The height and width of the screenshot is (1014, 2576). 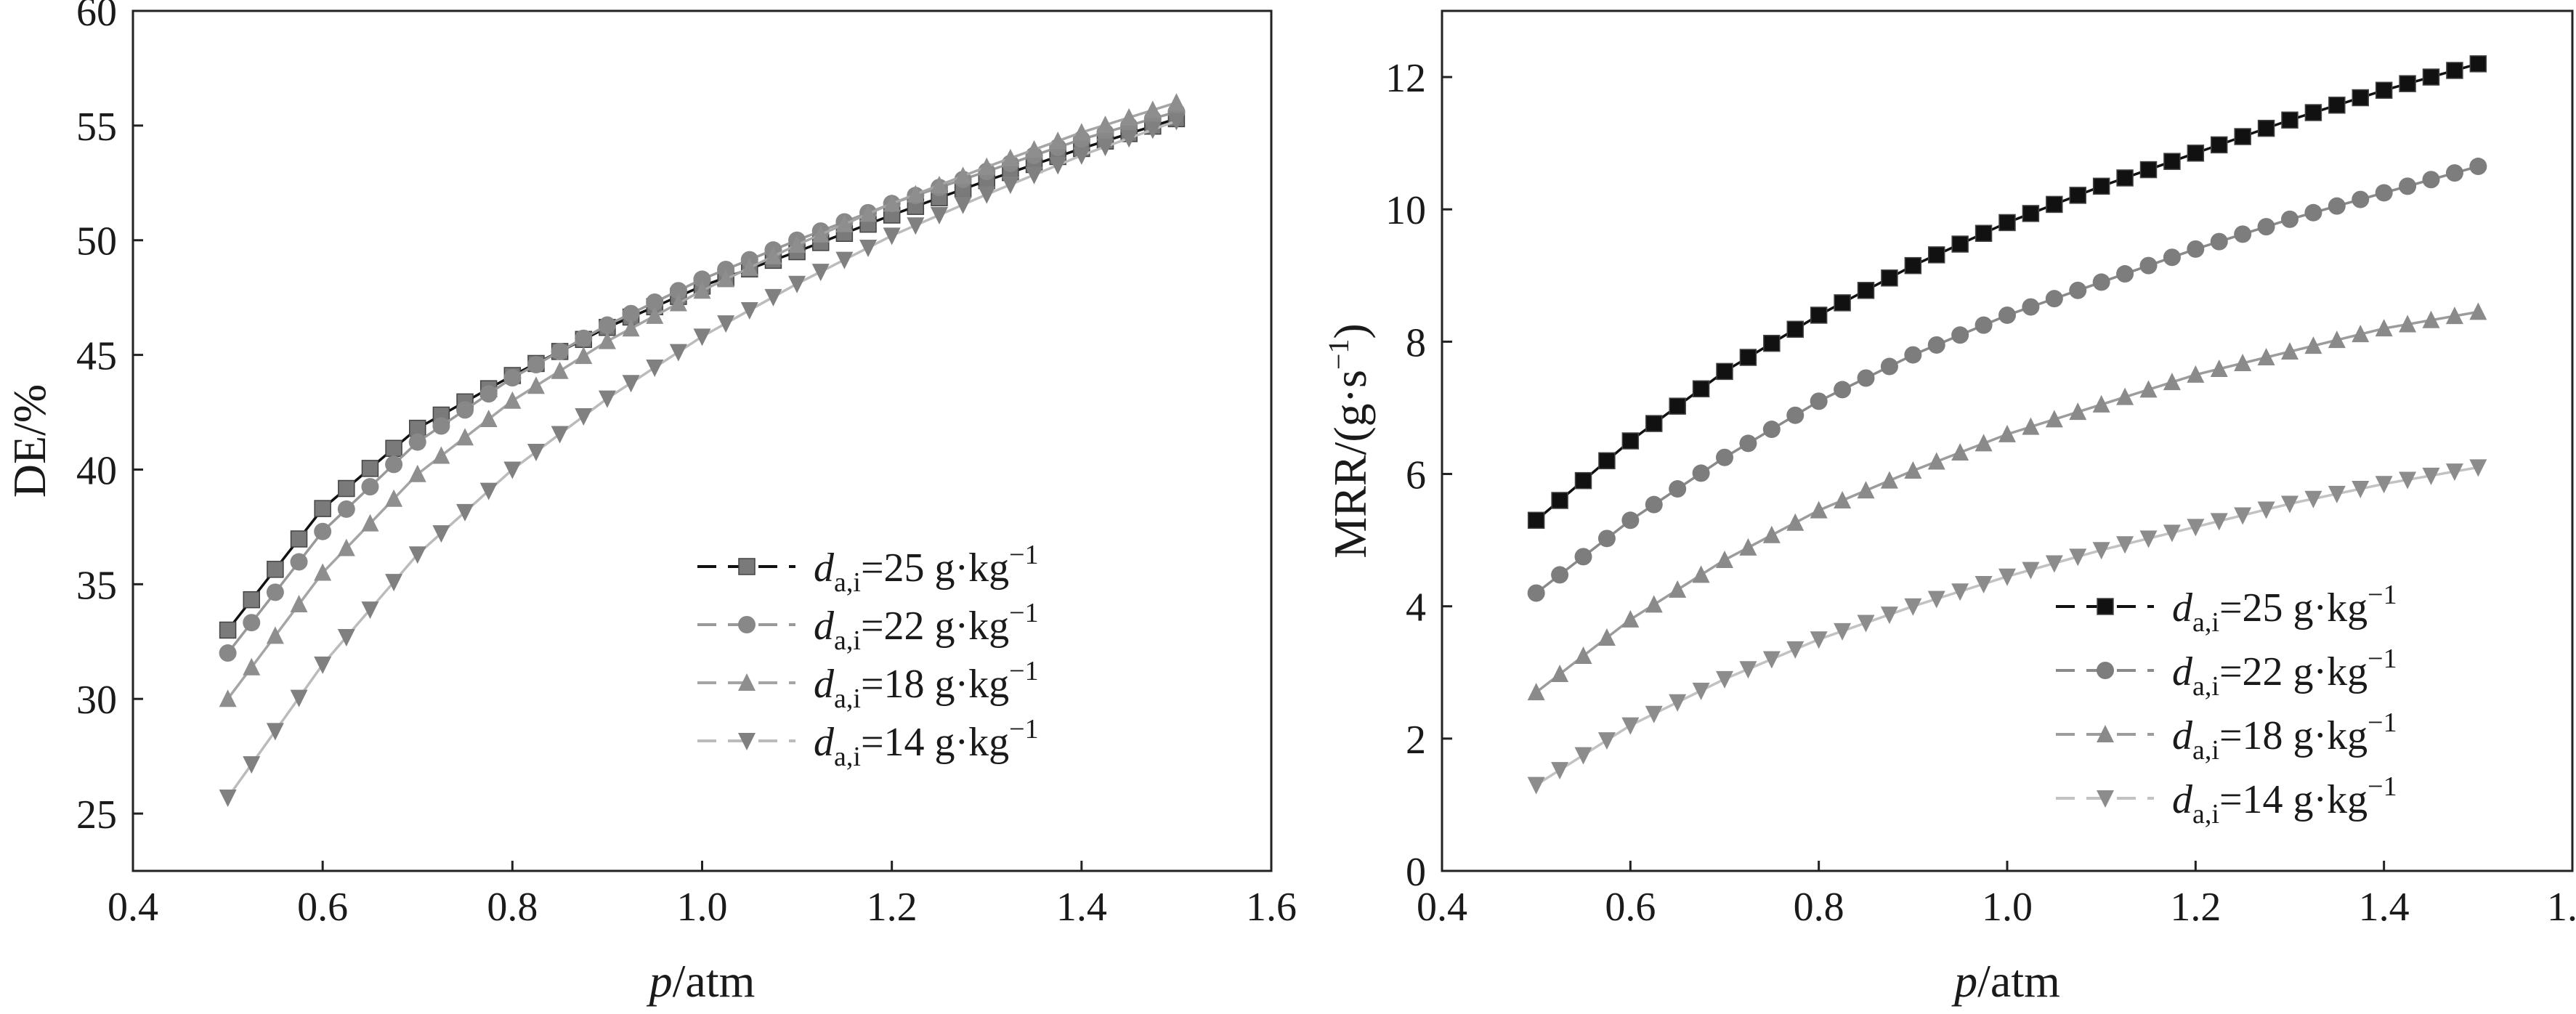 What do you see at coordinates (1416, 607) in the screenshot?
I see `y-tick-label: 4` at bounding box center [1416, 607].